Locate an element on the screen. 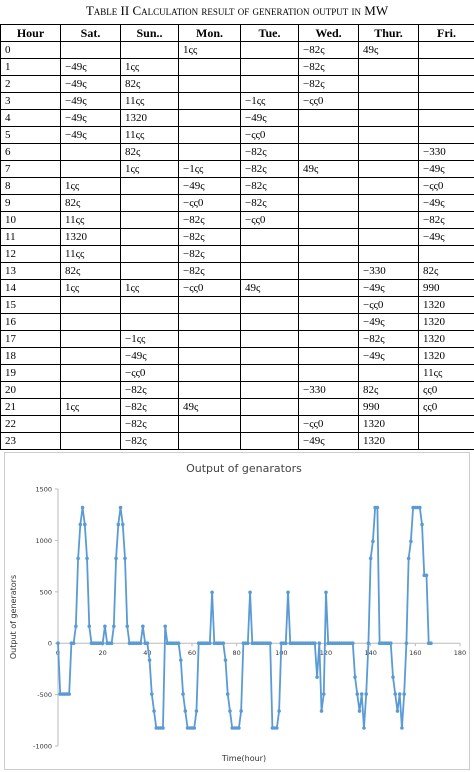 This screenshot has width=474, height=772. header-cell: Wed. is located at coordinates (328, 33).